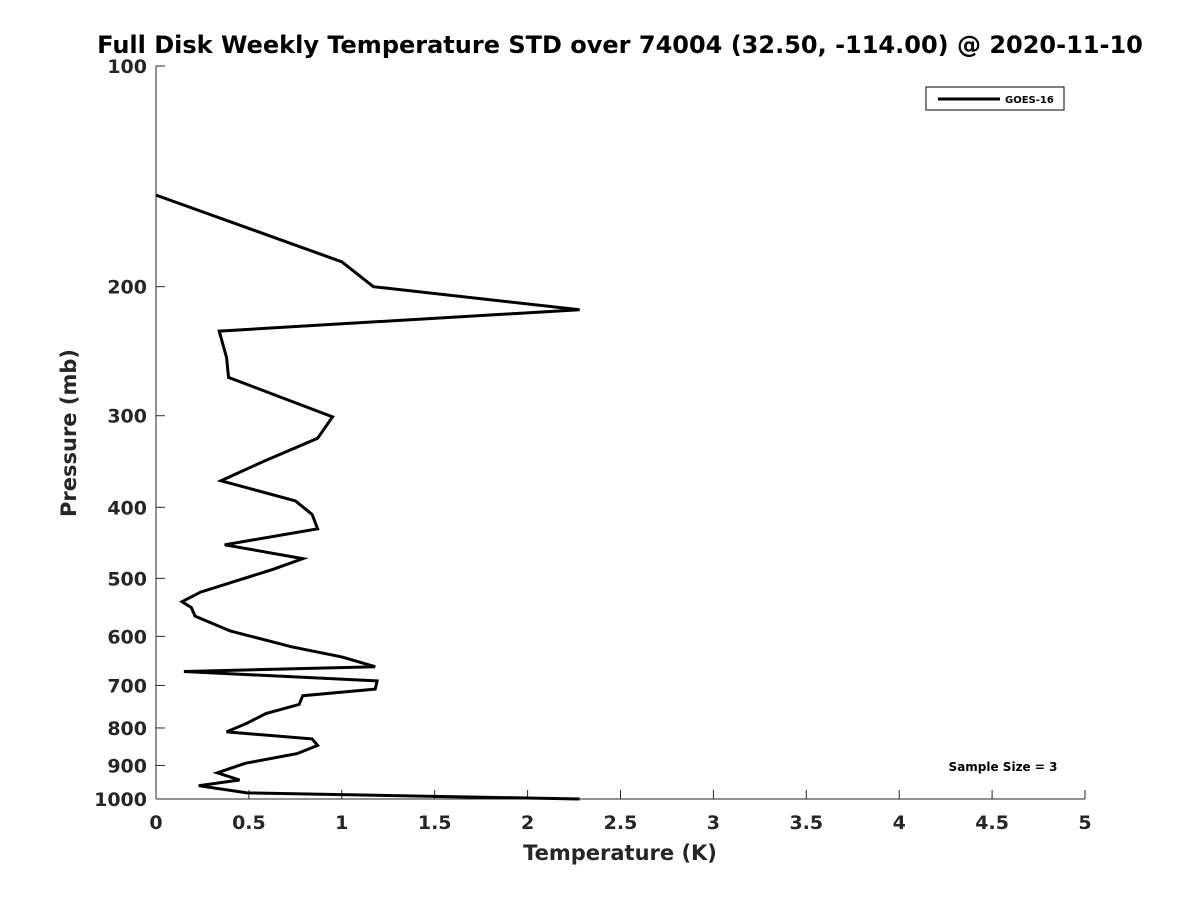 This screenshot has width=1200, height=900. What do you see at coordinates (120, 800) in the screenshot?
I see `y-tick-label: 1000` at bounding box center [120, 800].